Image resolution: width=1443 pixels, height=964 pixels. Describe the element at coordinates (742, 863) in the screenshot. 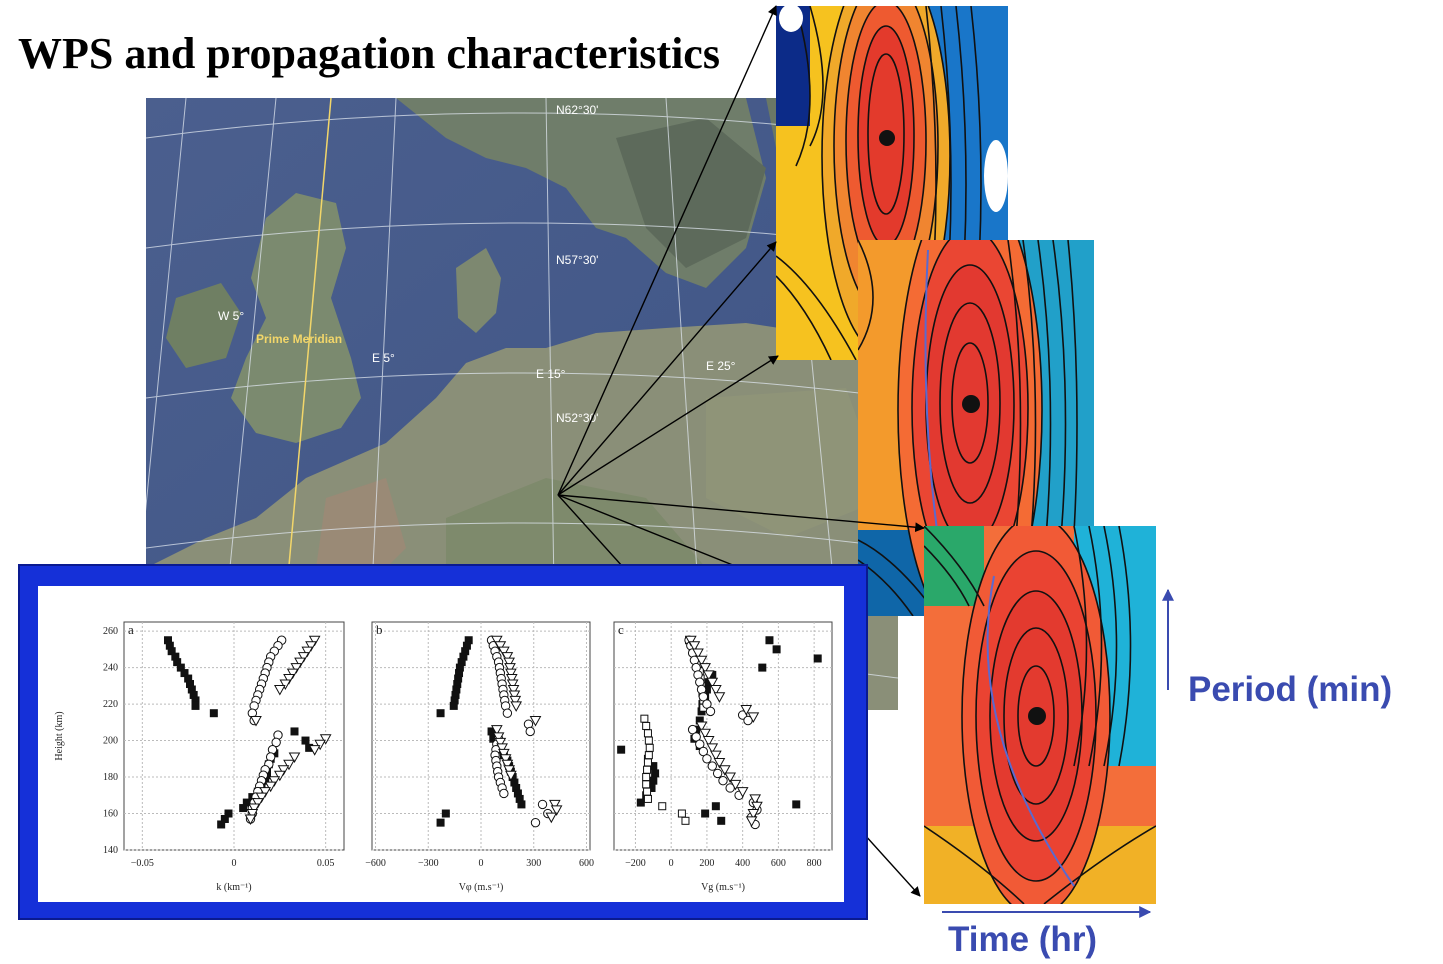

I see `x-tick-label: 400` at that location.